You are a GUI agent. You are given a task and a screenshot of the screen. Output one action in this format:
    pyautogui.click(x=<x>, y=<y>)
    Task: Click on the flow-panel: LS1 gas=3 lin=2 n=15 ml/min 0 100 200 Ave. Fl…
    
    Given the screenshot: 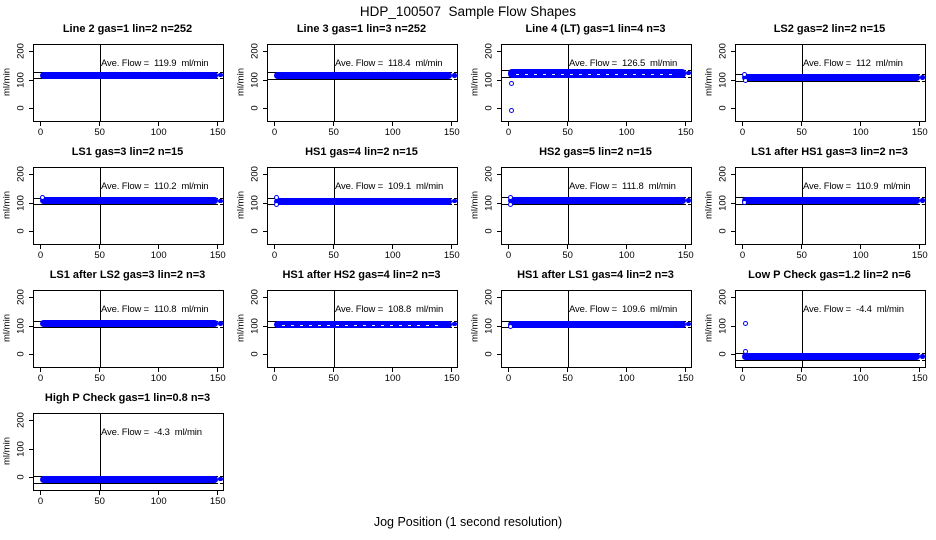 What is the action you would take?
    pyautogui.click(x=117, y=202)
    